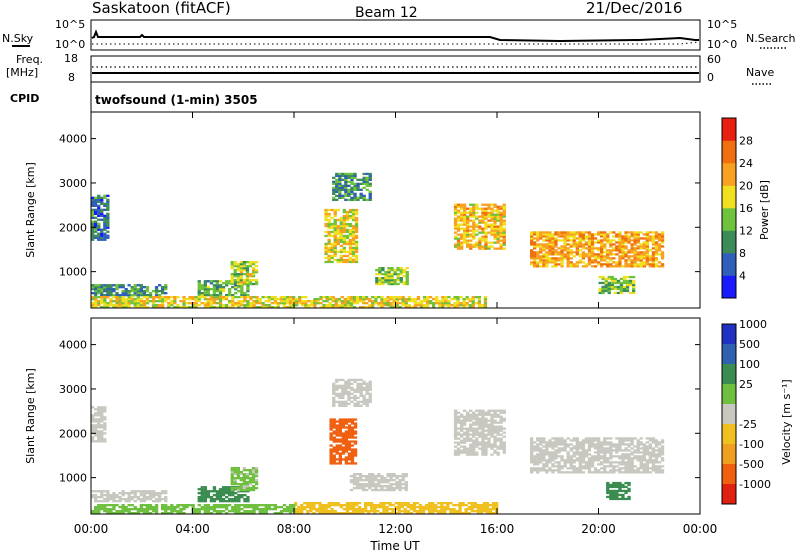  What do you see at coordinates (771, 38) in the screenshot?
I see `nsearch-label: N.Search` at bounding box center [771, 38].